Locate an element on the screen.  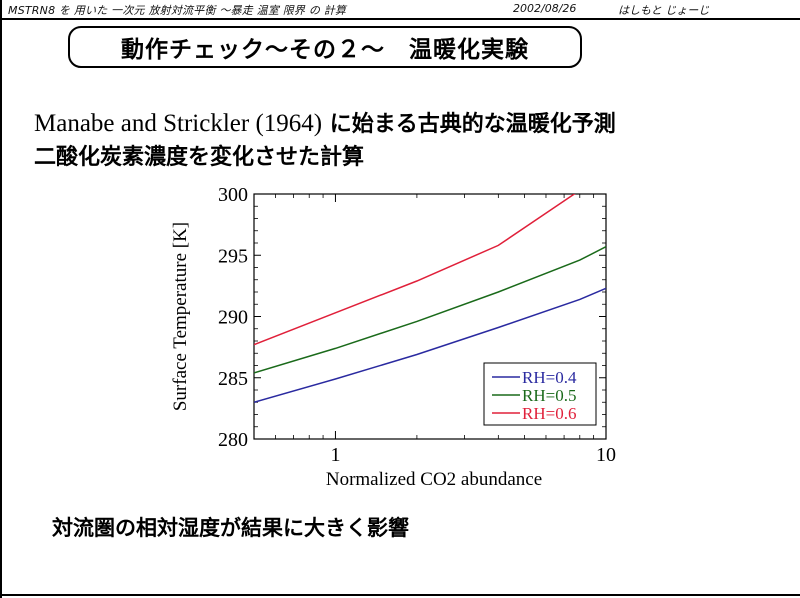
conclusion-text: 対流圏の相対湿度が結果に大きく影響 is located at coordinates (230, 528).